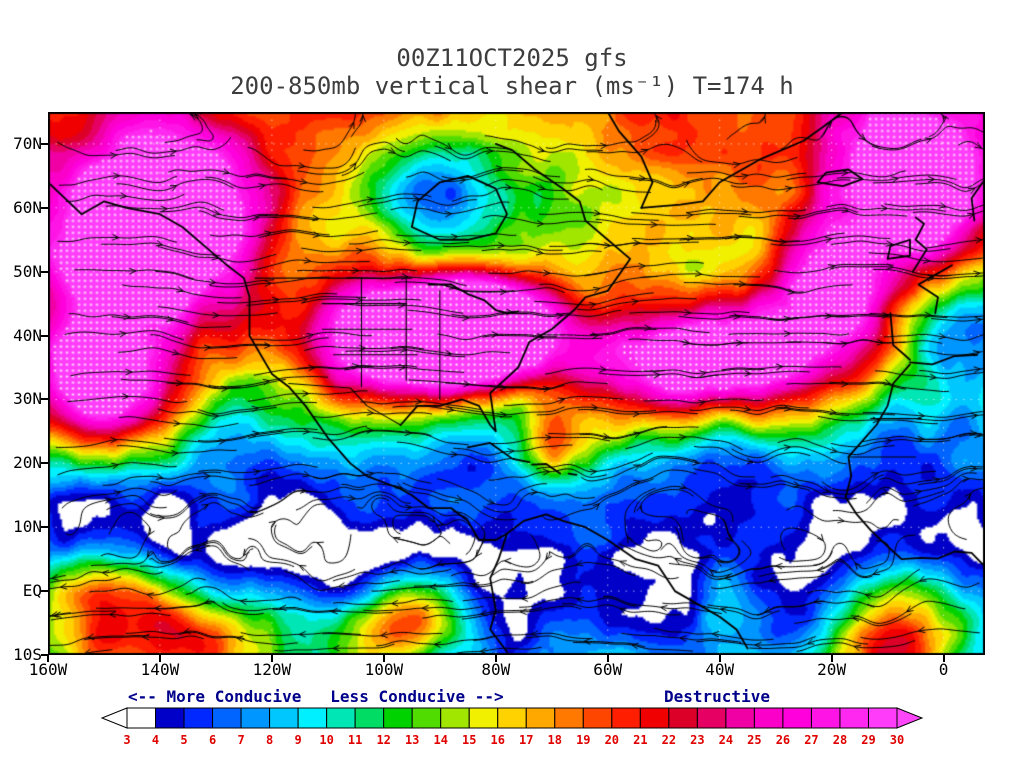  I want to click on colorbar-caption-conducive: <-- More Conducive Less Conducive -->, so click(316, 696).